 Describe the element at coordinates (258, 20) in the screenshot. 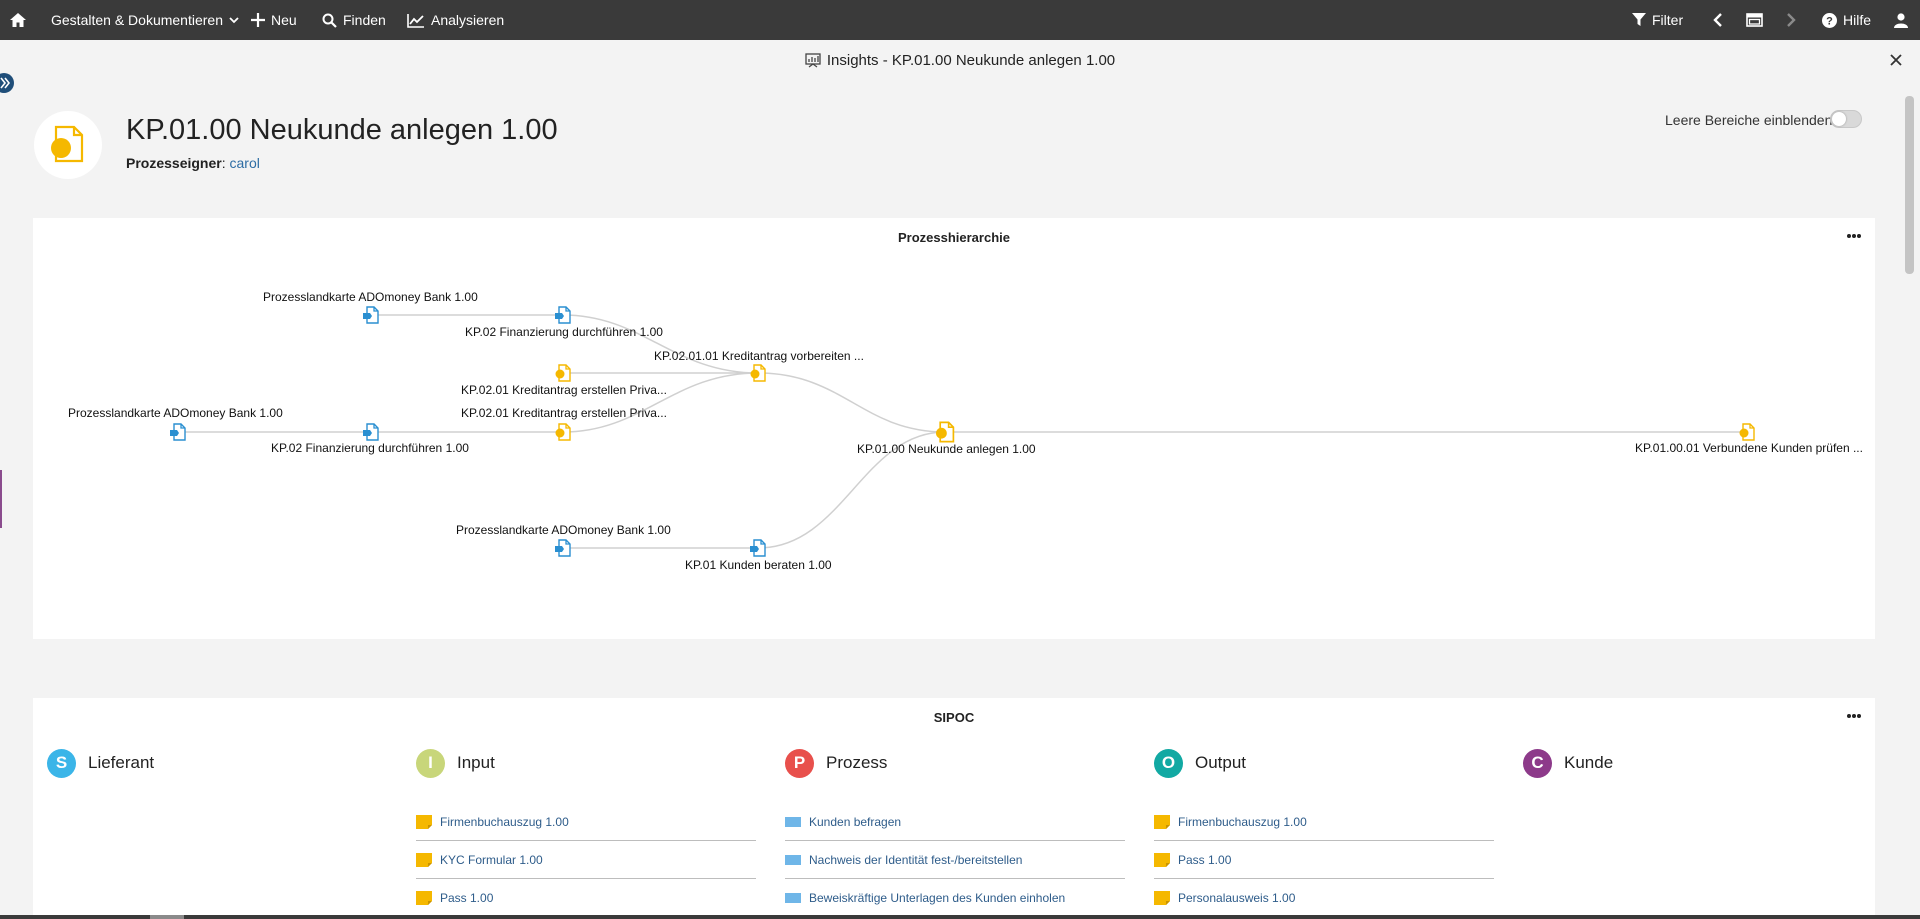

I see `plus-icon` at that location.